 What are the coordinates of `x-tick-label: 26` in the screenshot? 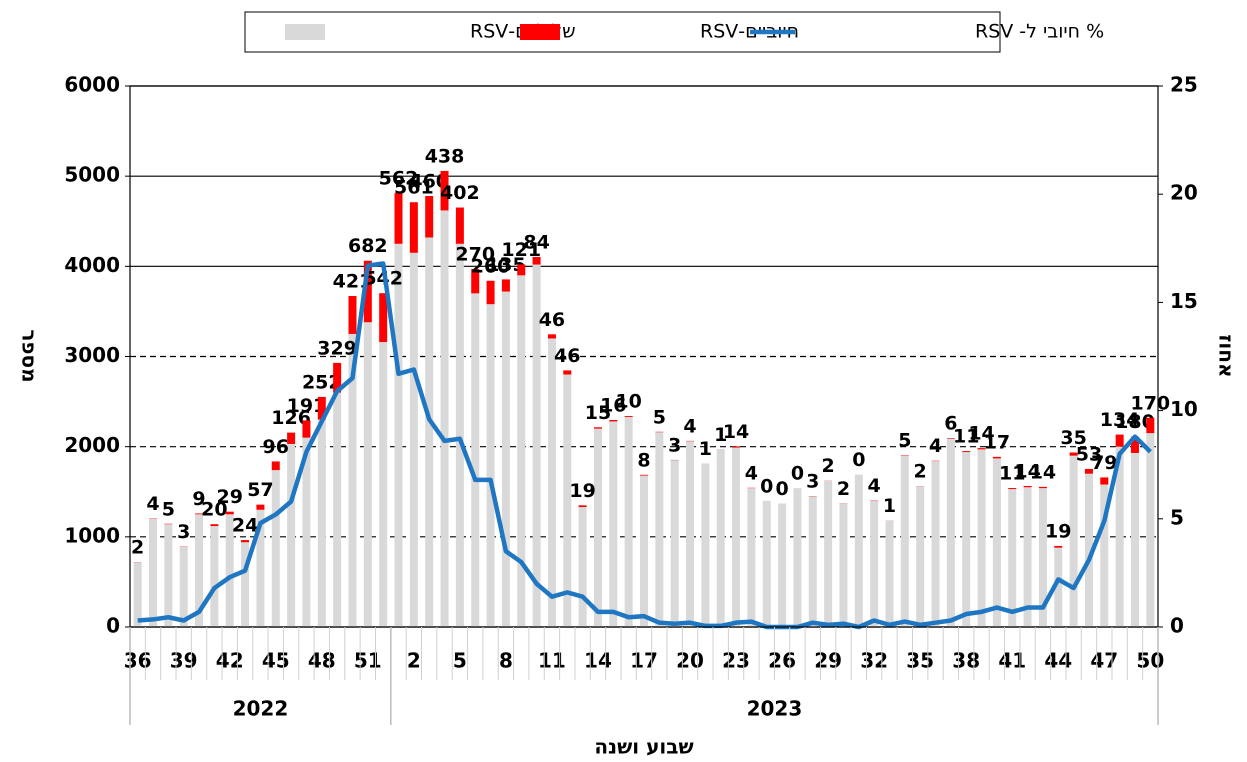 It's located at (782, 661).